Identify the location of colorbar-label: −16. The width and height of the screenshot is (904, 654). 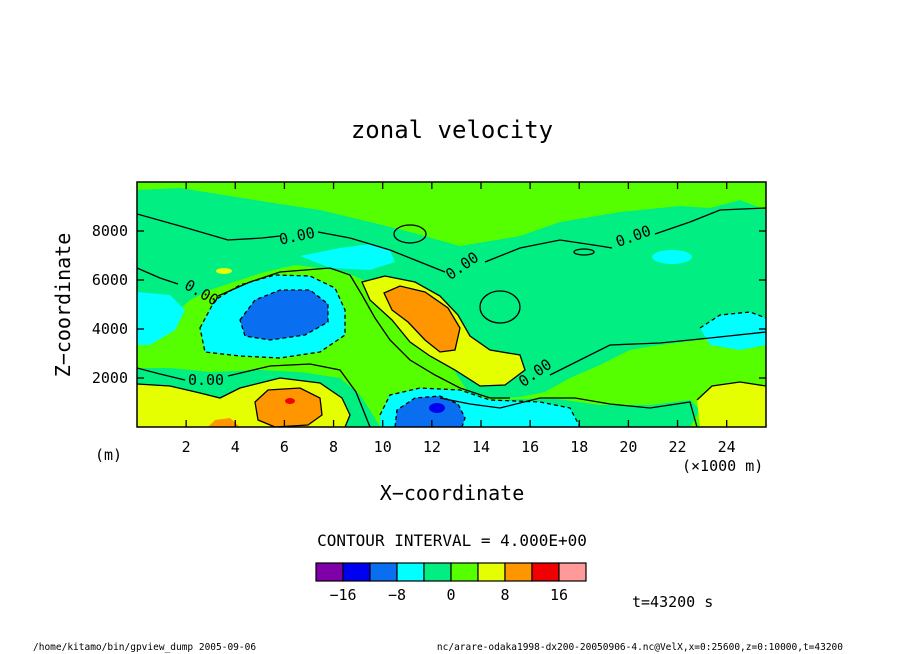
(342, 595).